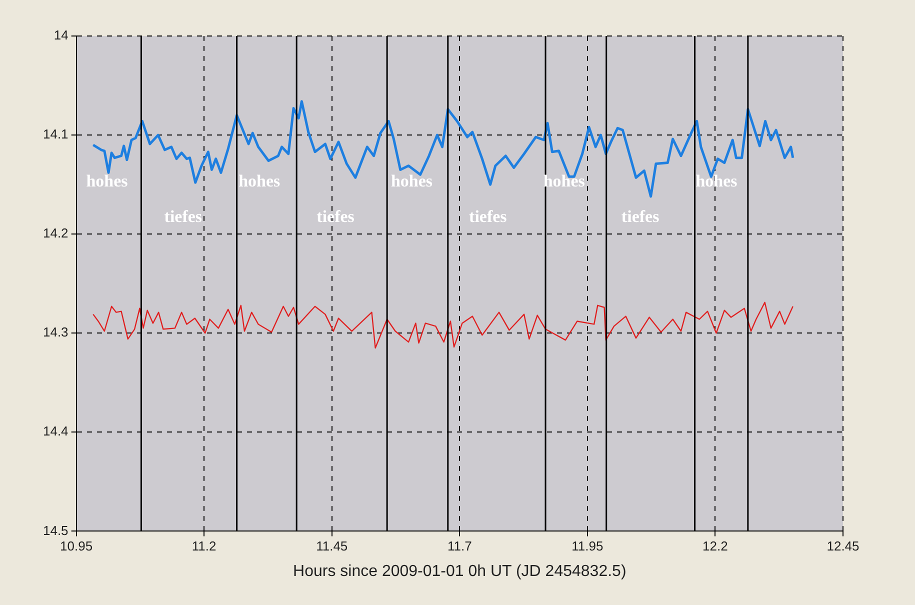 The height and width of the screenshot is (605, 915). I want to click on x-tick-label: 11.2, so click(204, 546).